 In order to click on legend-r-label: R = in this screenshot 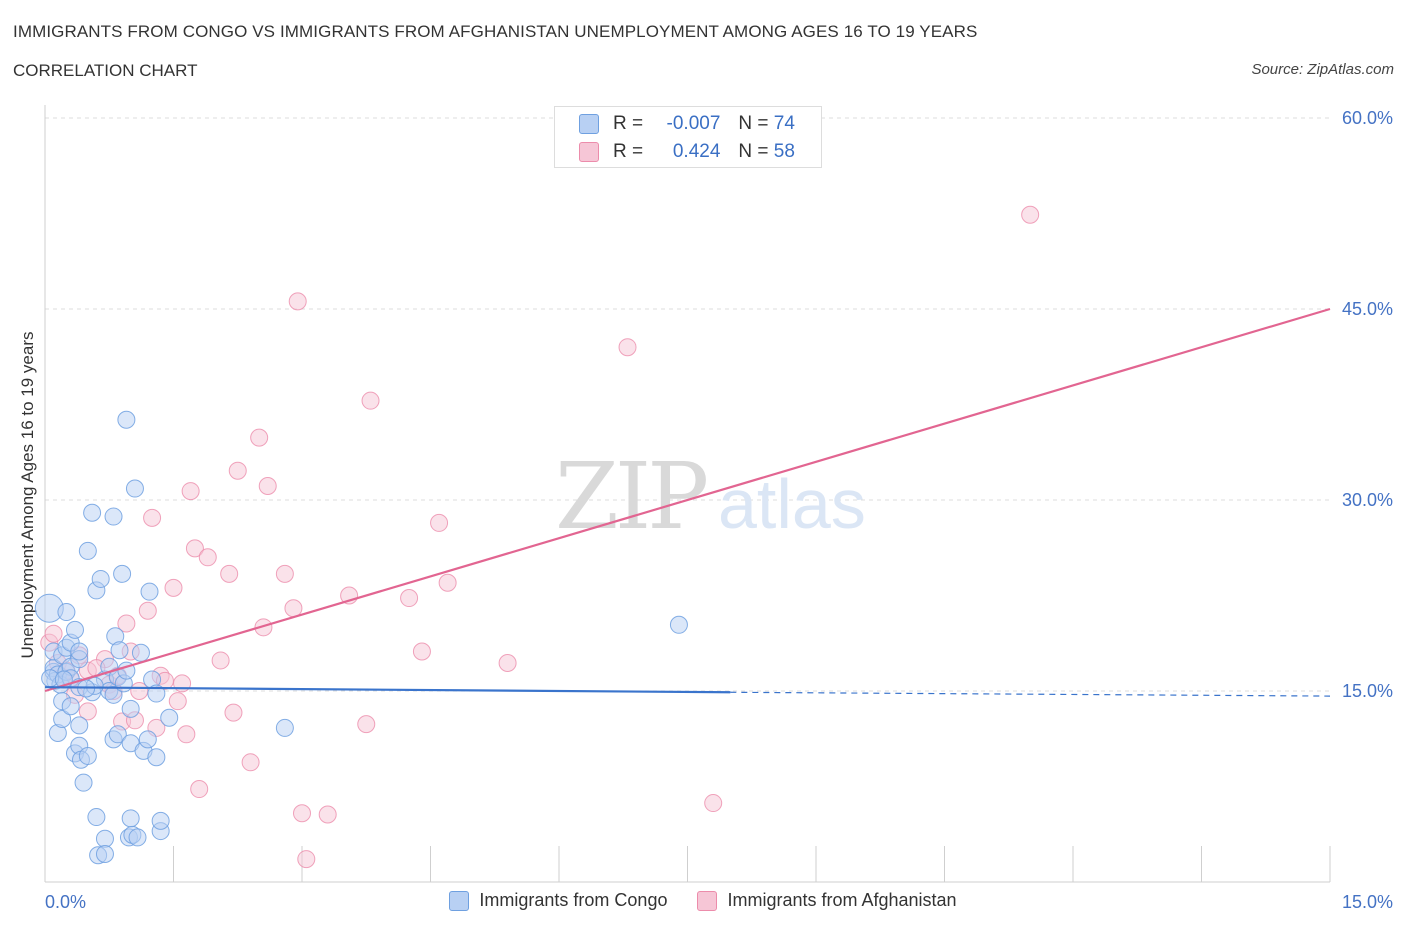, I will do `click(628, 123)`.